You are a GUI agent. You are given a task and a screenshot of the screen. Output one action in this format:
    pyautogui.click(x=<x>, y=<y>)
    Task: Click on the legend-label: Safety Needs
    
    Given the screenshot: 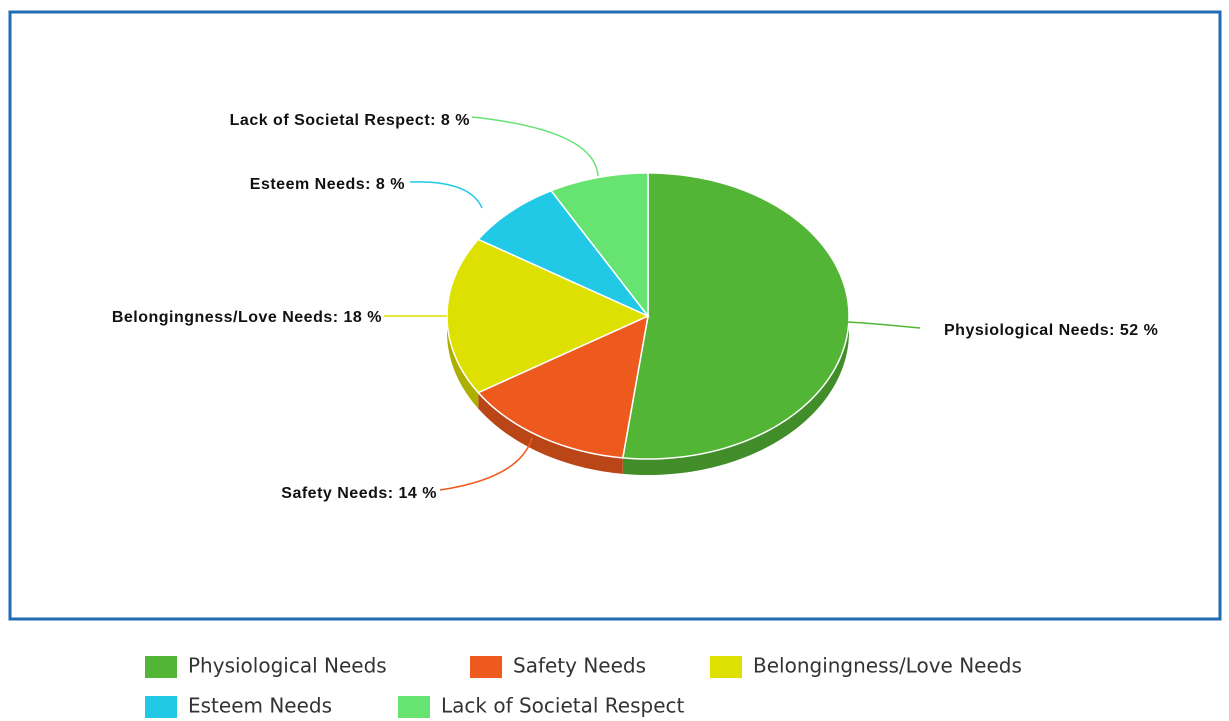 What is the action you would take?
    pyautogui.click(x=579, y=666)
    